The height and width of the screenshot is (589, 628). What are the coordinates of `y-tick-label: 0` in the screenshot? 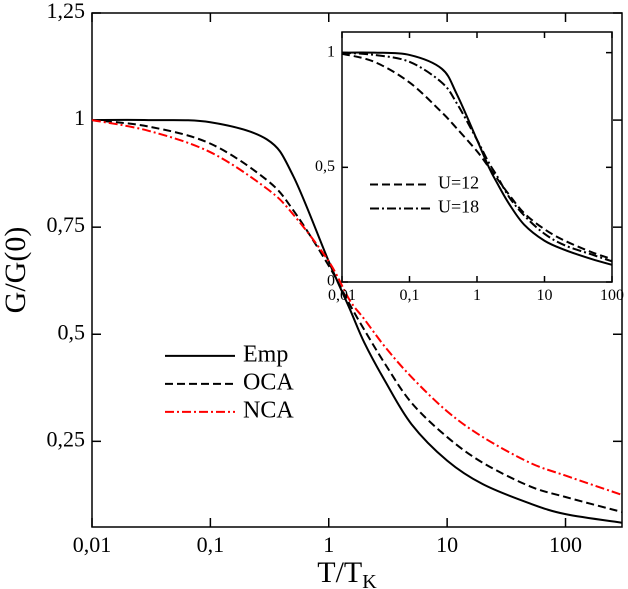 It's located at (331, 281).